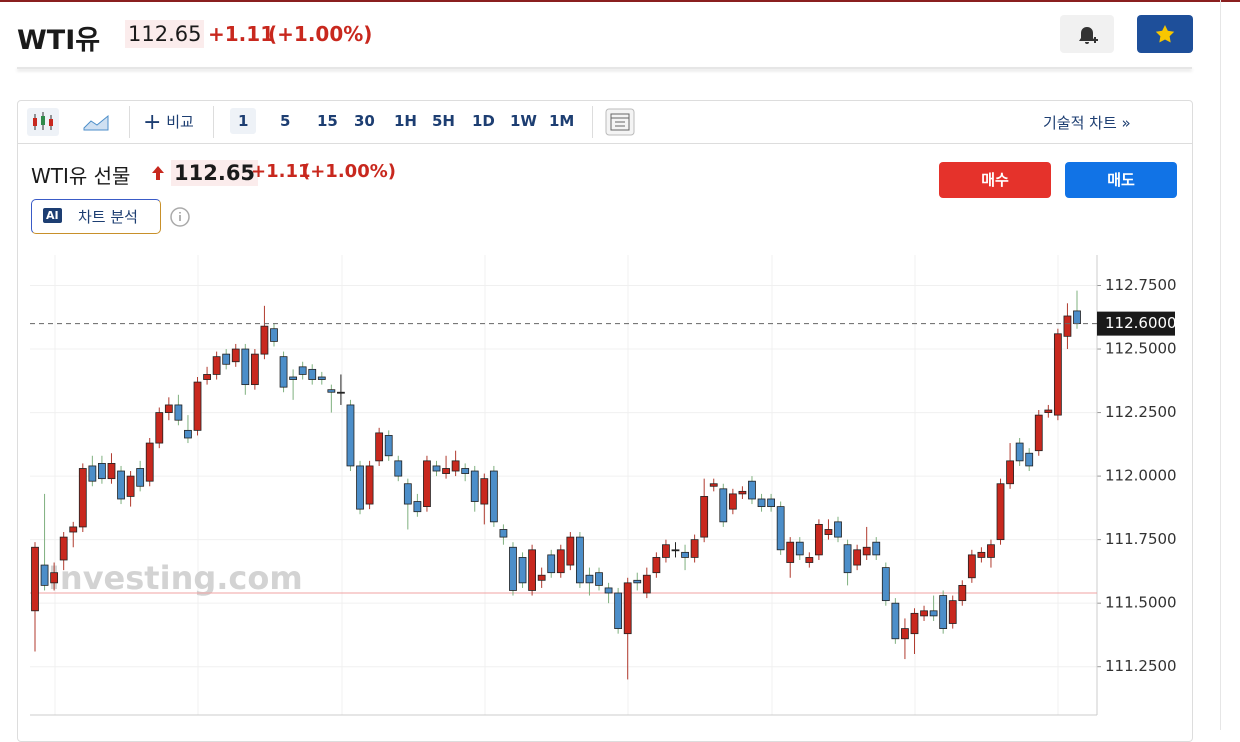  Describe the element at coordinates (59, 40) in the screenshot. I see `title: WTI유` at that location.